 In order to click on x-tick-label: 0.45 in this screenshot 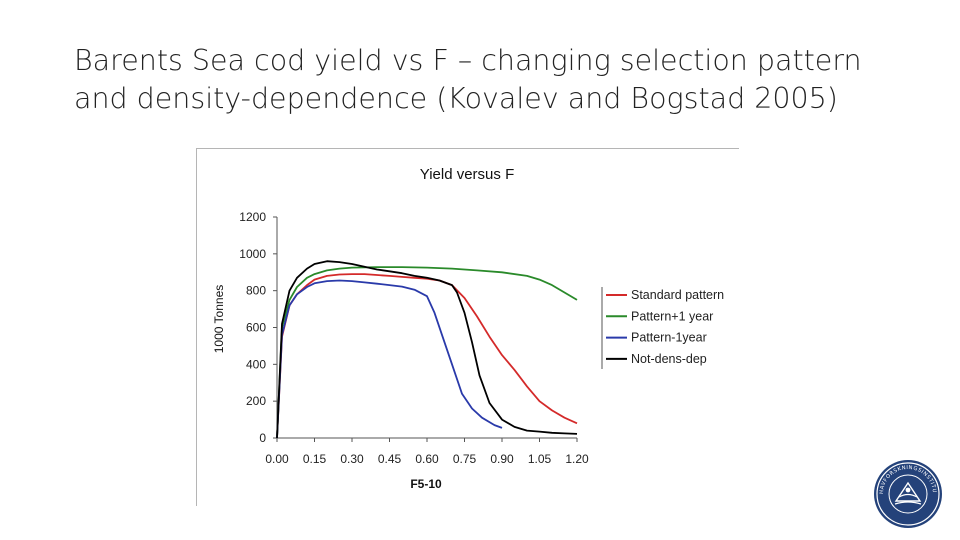, I will do `click(390, 459)`.